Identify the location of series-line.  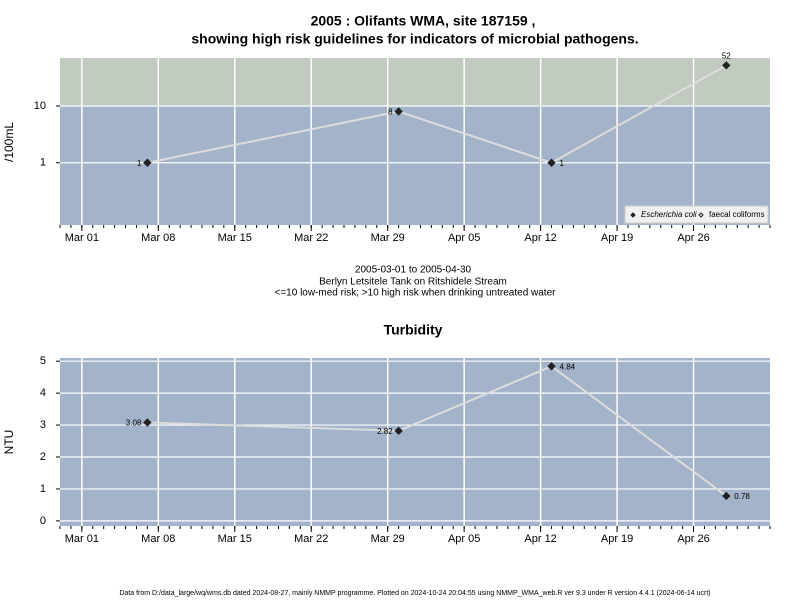
(437, 114).